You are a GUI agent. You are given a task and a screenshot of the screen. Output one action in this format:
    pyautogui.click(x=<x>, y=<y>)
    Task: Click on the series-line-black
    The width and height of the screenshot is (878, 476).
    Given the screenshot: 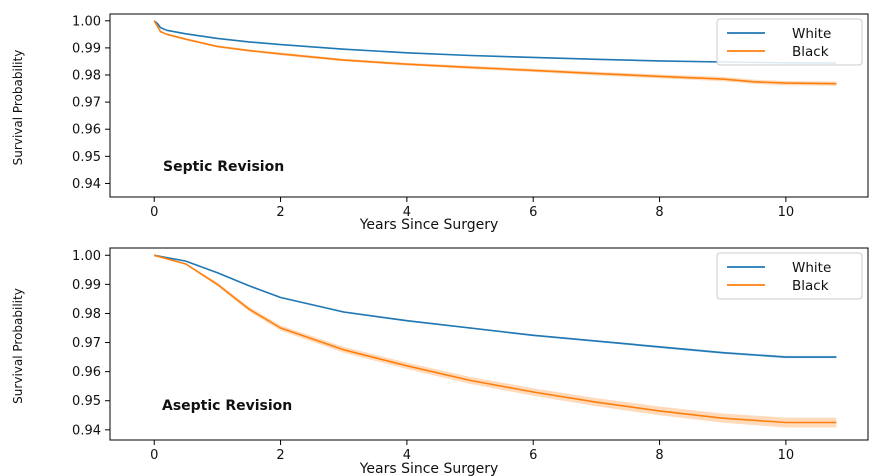 What is the action you would take?
    pyautogui.click(x=495, y=52)
    